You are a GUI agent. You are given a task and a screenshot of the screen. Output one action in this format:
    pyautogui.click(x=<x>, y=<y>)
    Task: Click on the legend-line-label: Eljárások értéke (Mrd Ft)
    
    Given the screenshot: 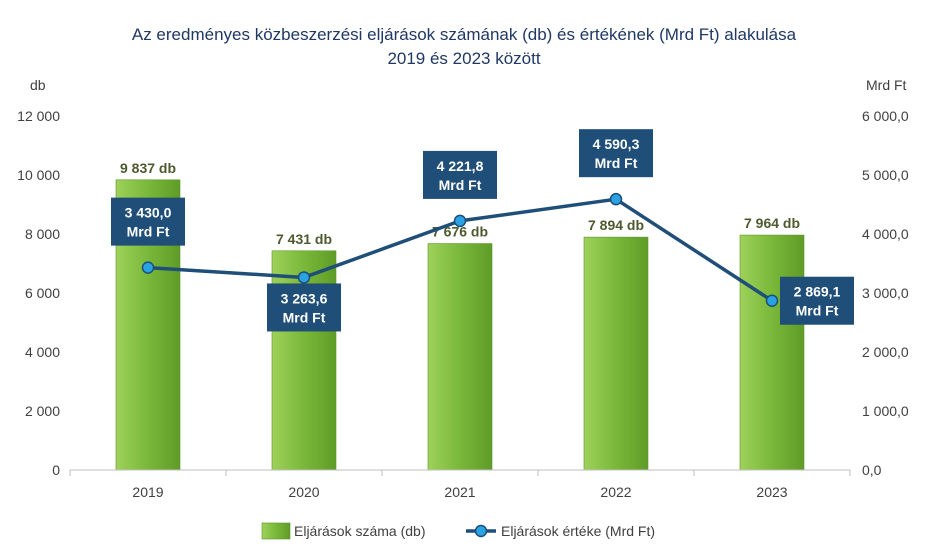 What is the action you would take?
    pyautogui.click(x=578, y=531)
    